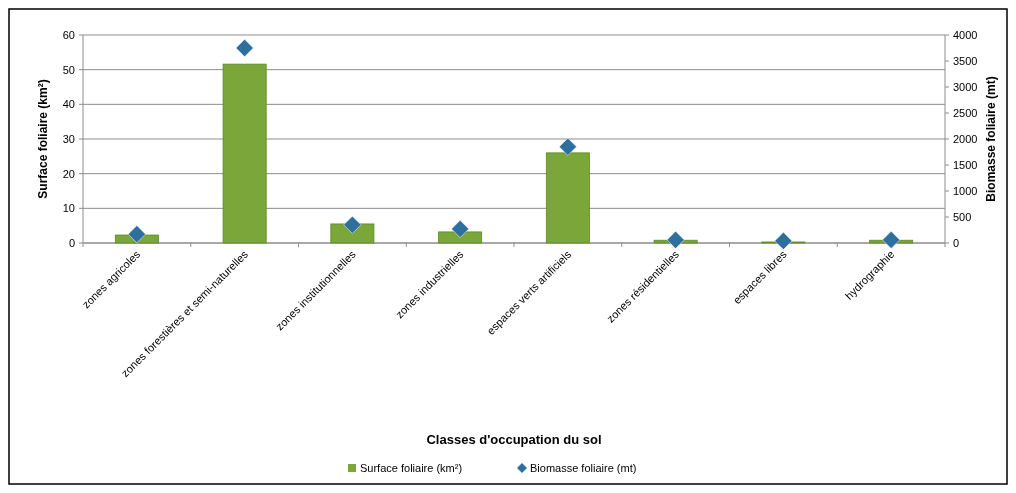 This screenshot has height=493, width=1016. Describe the element at coordinates (411, 467) in the screenshot. I see `legend-label: Surface foliaire (km²)` at that location.